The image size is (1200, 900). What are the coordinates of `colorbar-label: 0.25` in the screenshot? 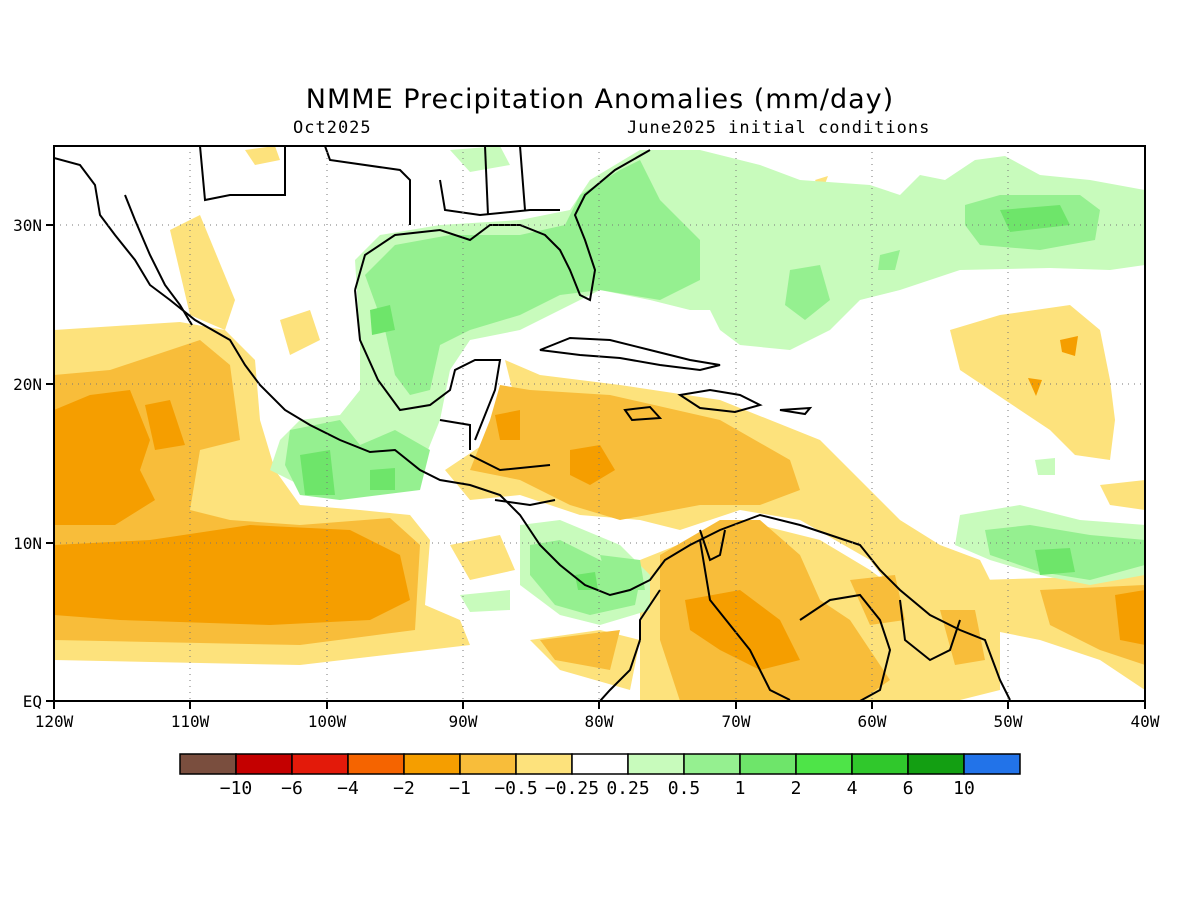 It's located at (627, 788).